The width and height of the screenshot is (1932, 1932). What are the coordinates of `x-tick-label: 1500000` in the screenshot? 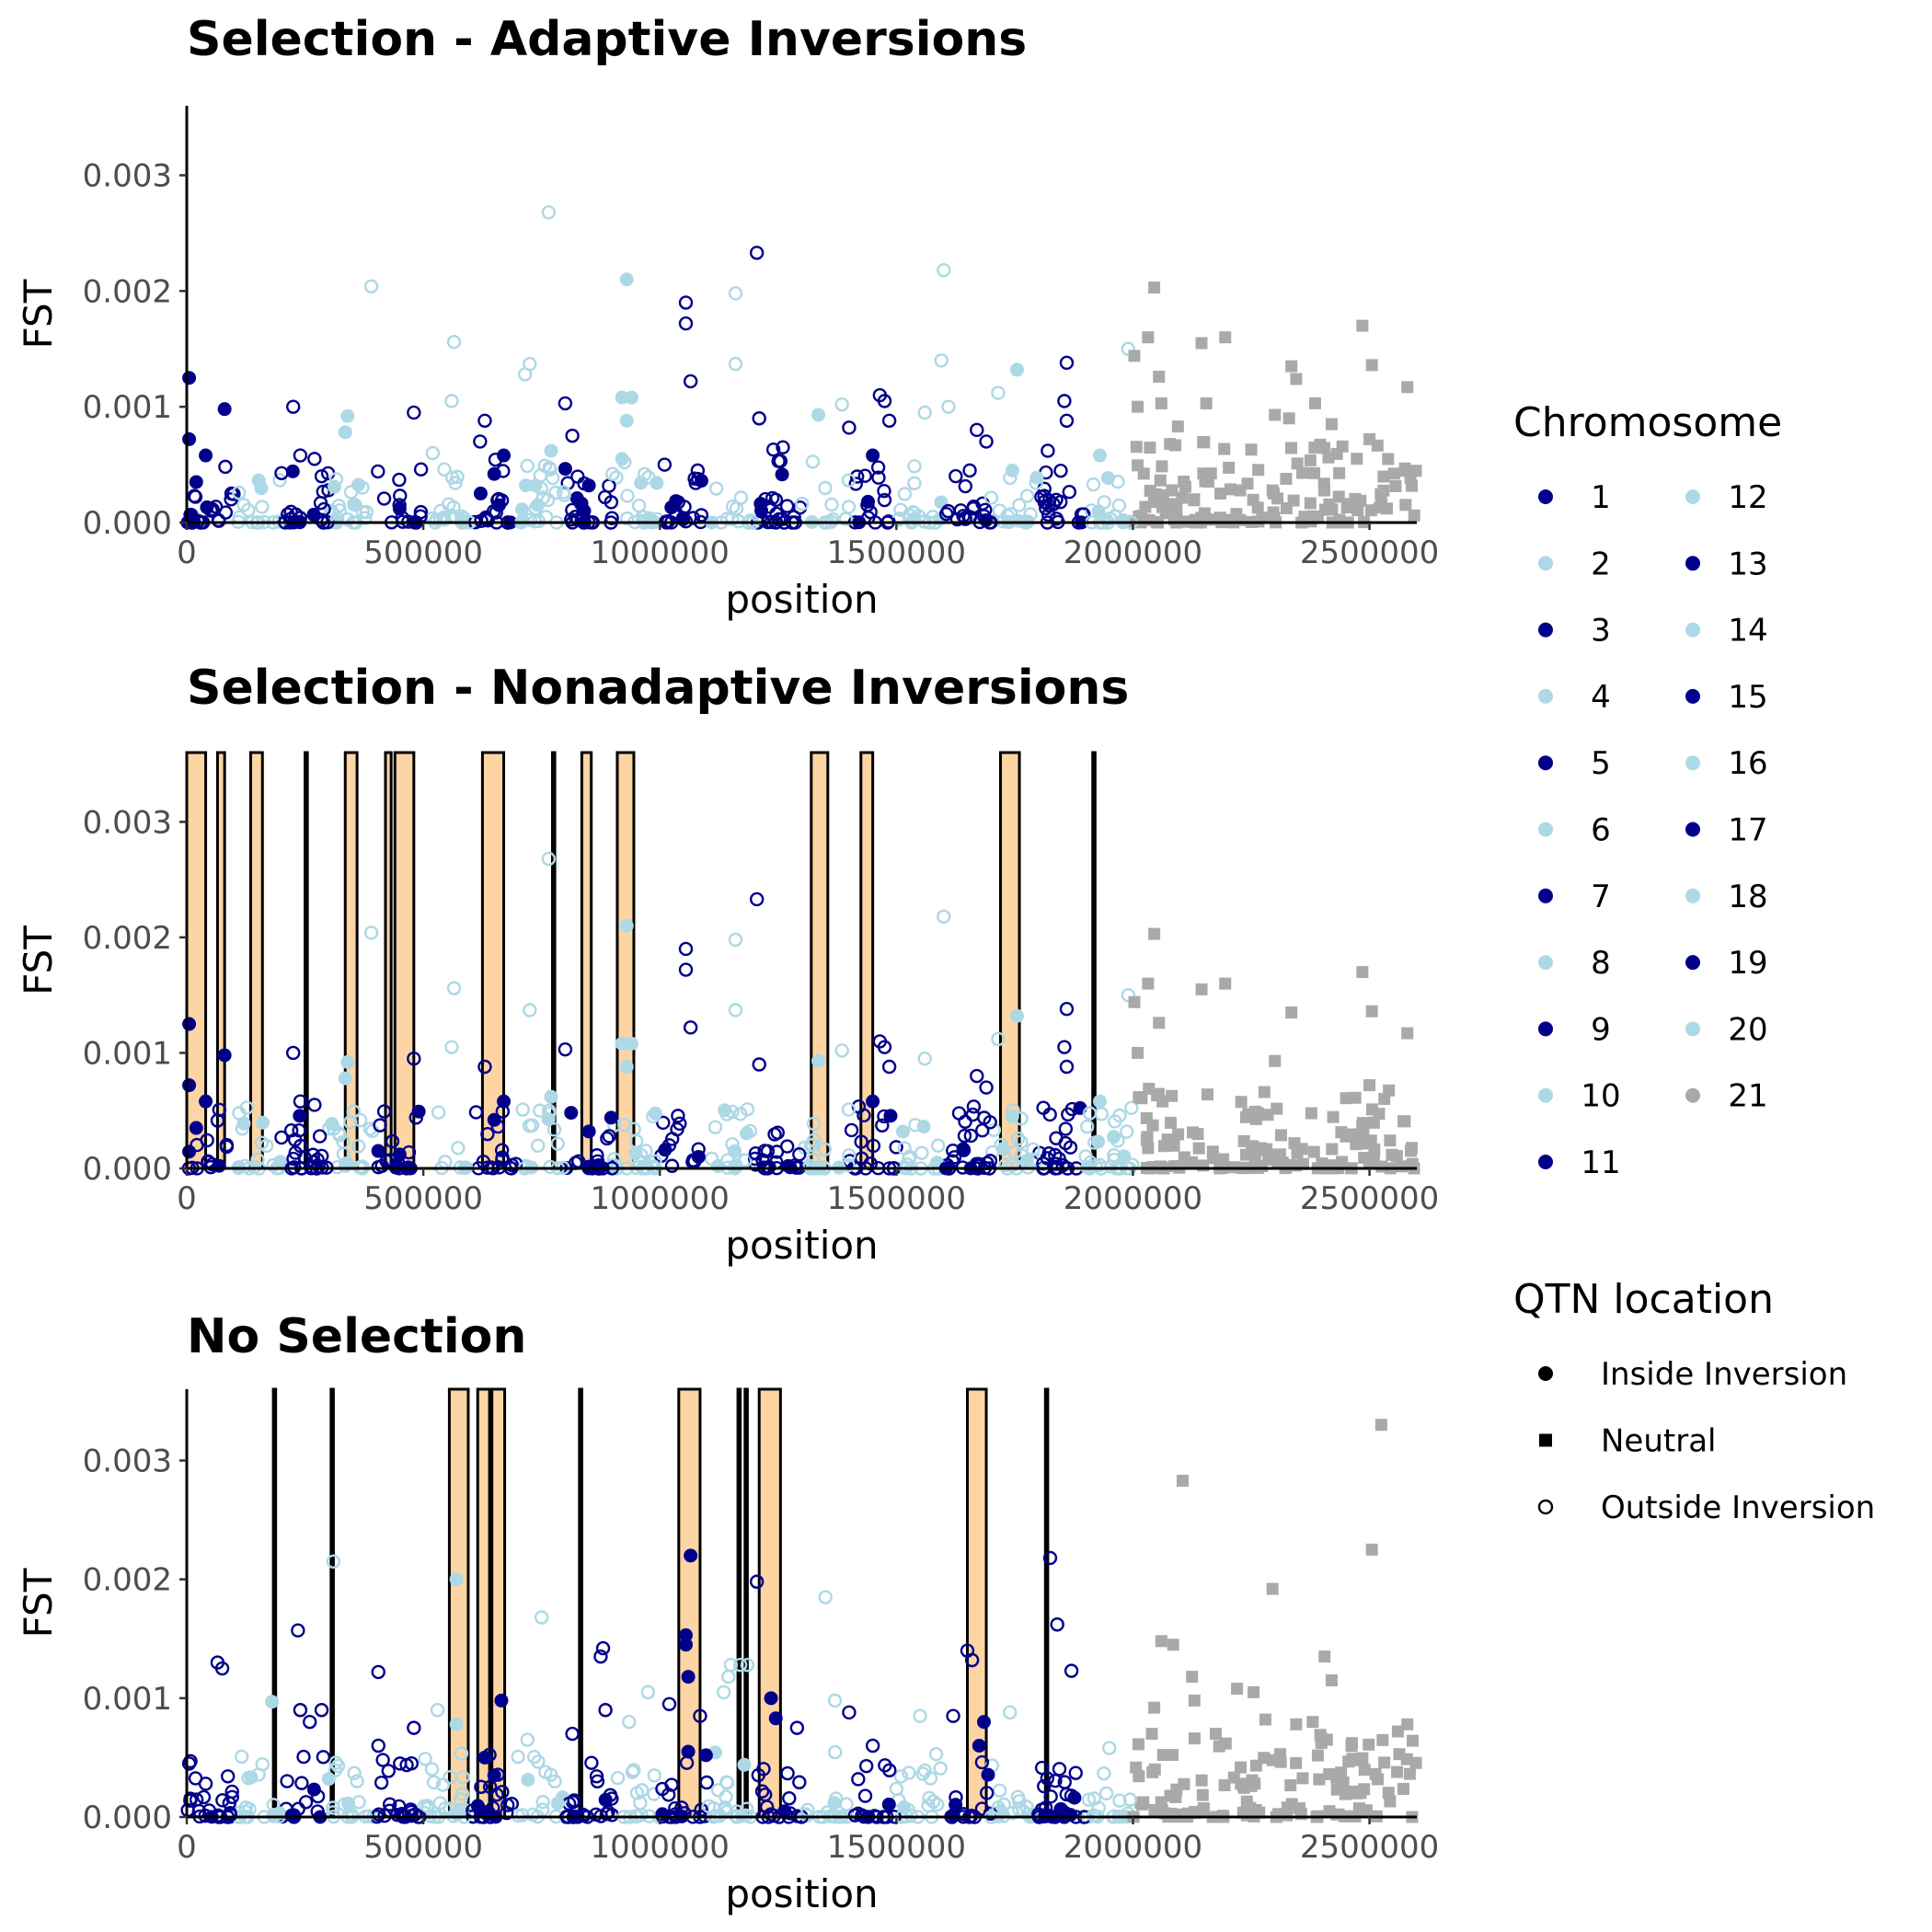 It's located at (896, 1847).